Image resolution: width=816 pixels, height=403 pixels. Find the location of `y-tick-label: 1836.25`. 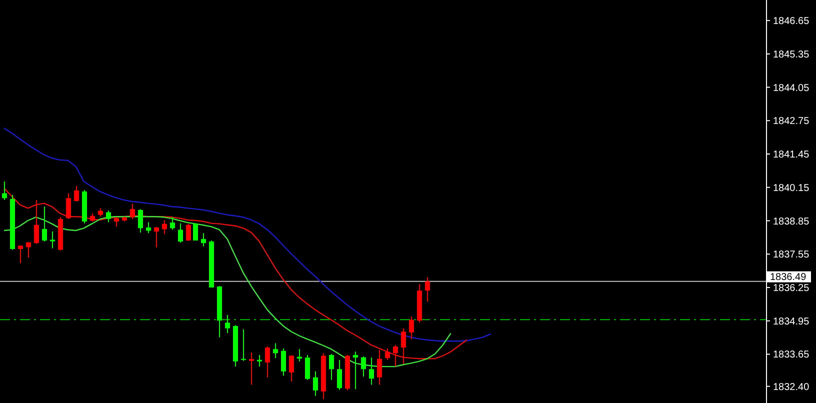

y-tick-label: 1836.25 is located at coordinates (791, 288).